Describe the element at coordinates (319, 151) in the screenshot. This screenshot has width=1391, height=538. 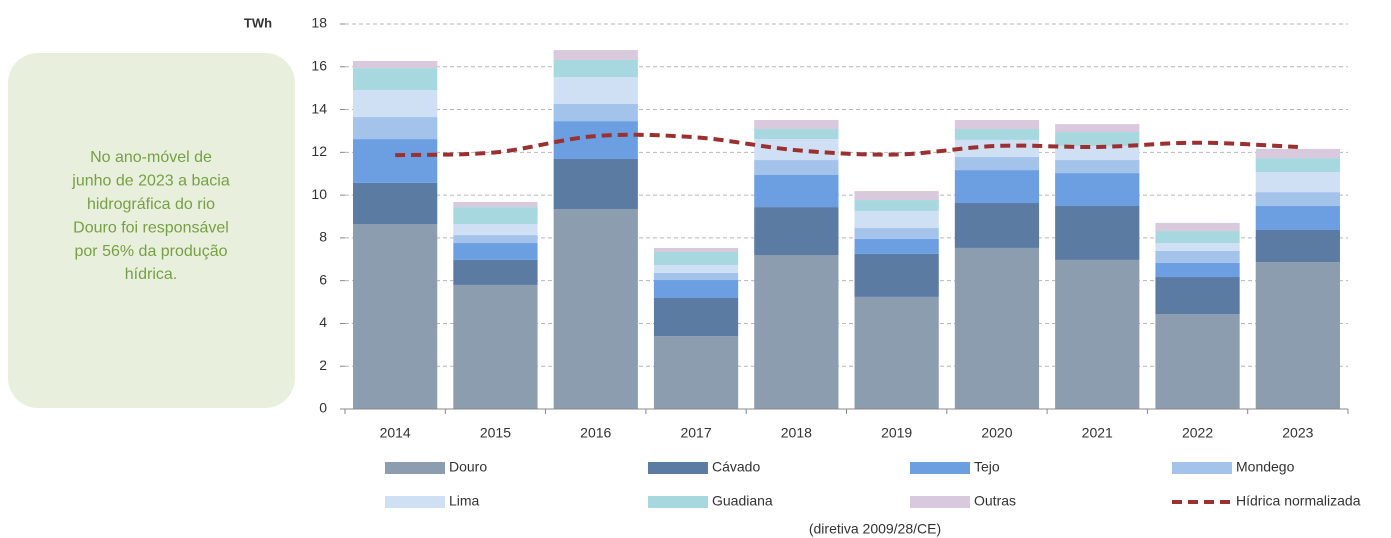
I see `y-tick-label: 12` at that location.